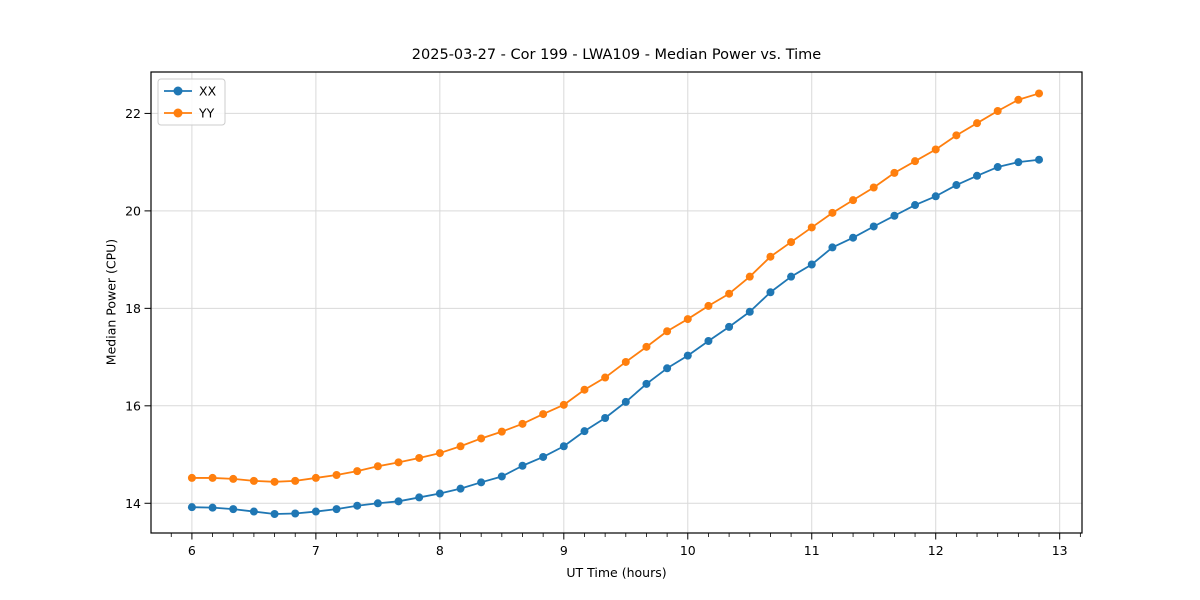 The height and width of the screenshot is (600, 1200). I want to click on x-axis-label: UT Time (hours), so click(616, 572).